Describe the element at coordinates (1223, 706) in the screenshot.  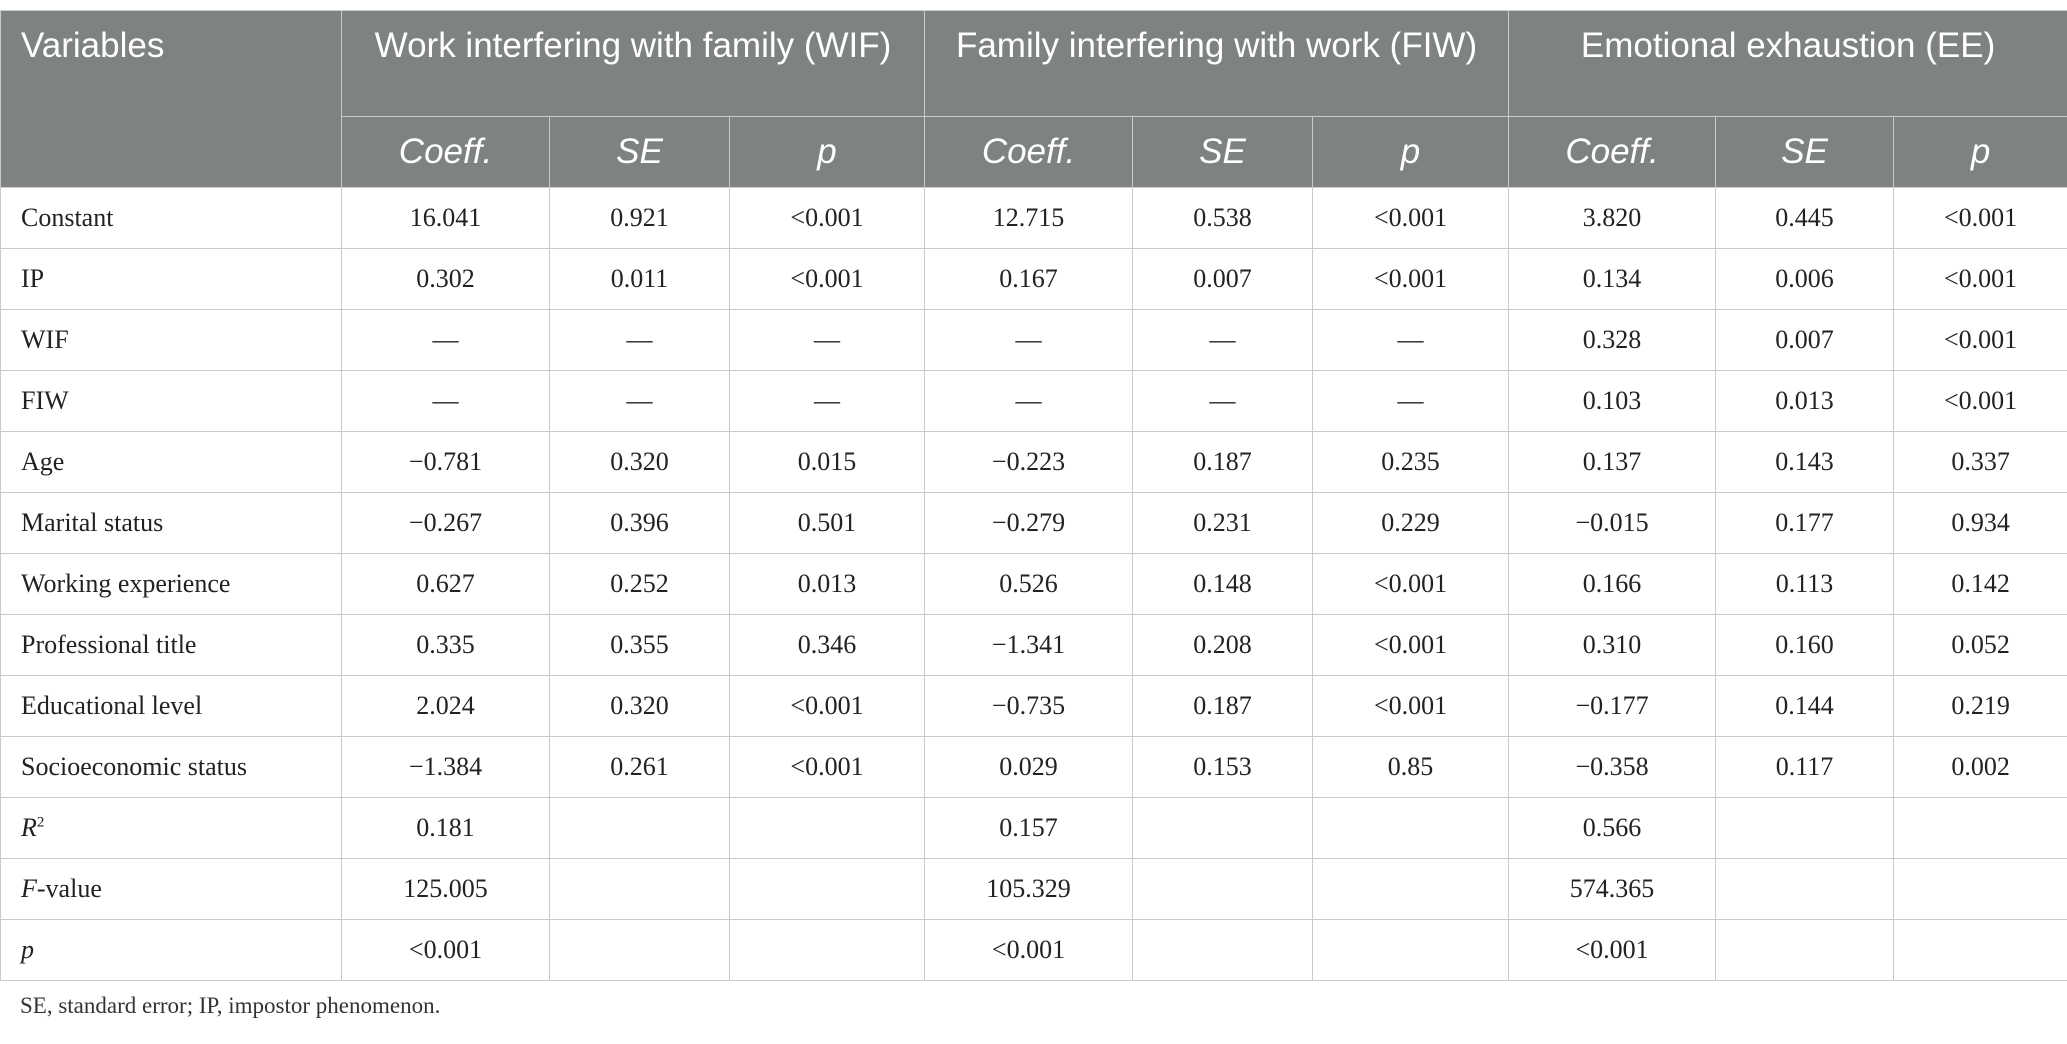
I see `table-cell: 0.187` at that location.